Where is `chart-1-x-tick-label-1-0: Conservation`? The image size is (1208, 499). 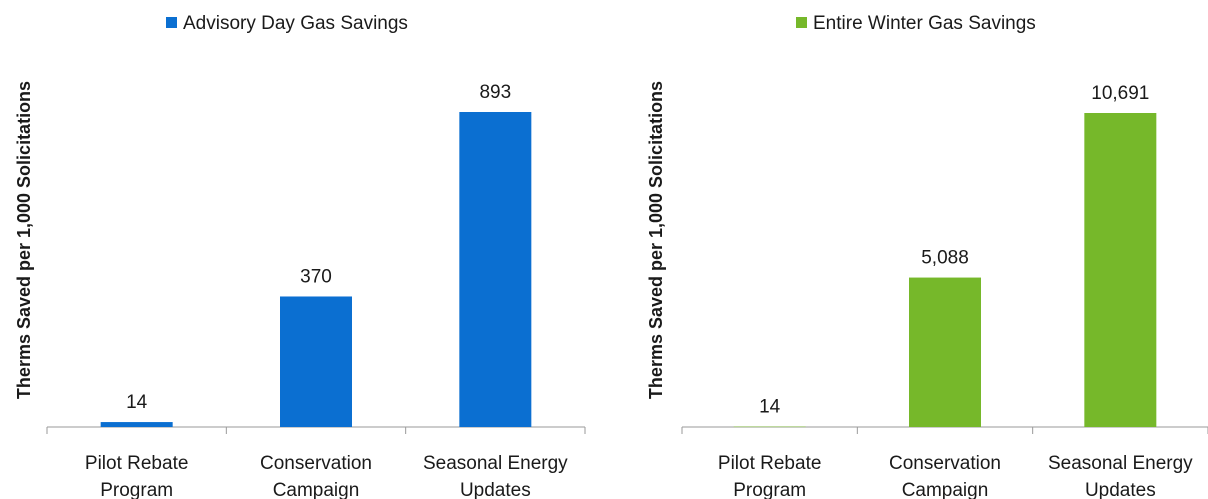
chart-1-x-tick-label-1-0: Conservation is located at coordinates (945, 463).